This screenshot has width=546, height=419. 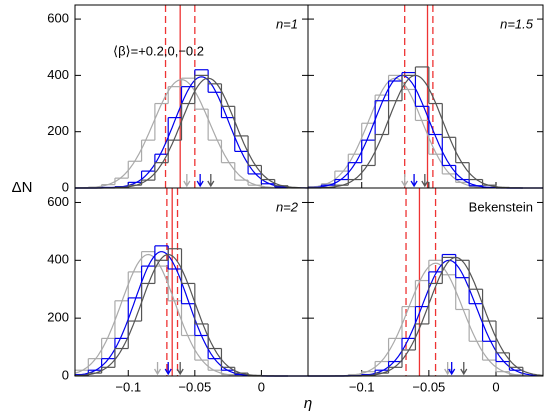 I want to click on x-axis-label: η, so click(x=308, y=403).